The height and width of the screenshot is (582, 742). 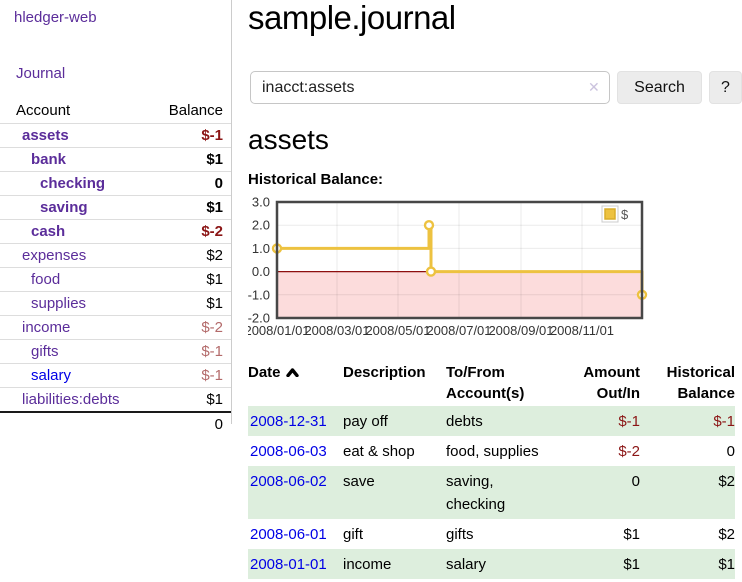 I want to click on transaction-description: gift, so click(x=353, y=534).